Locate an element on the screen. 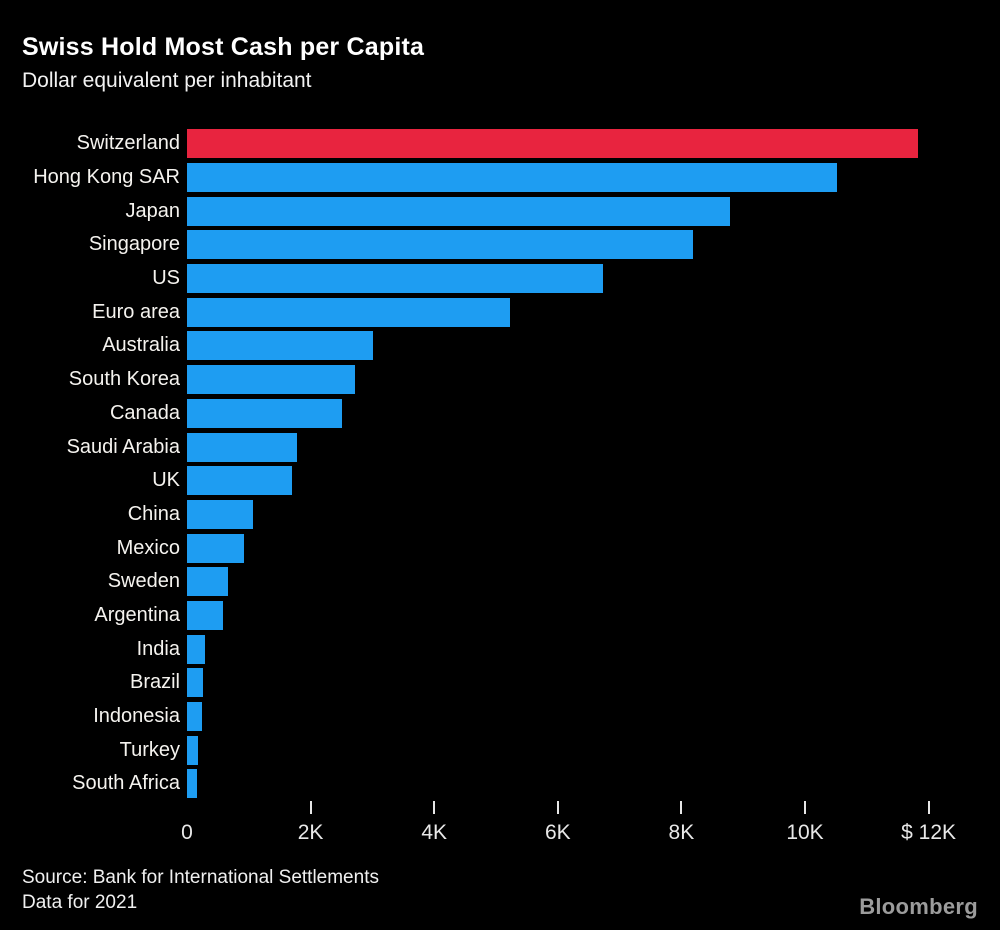 This screenshot has width=1000, height=930. chart-row: Saudi Arabia is located at coordinates (500, 447).